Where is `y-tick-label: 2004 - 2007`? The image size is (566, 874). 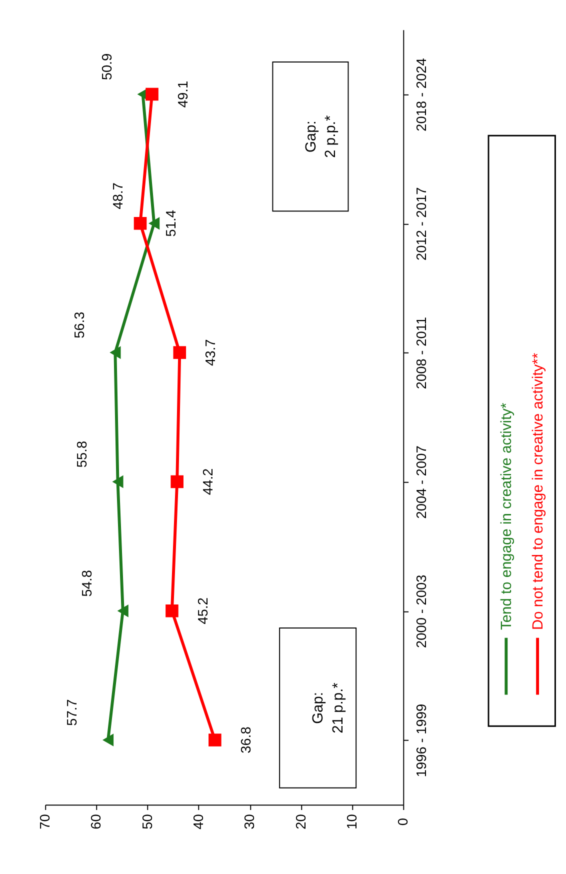
y-tick-label: 2004 - 2007 is located at coordinates (422, 482).